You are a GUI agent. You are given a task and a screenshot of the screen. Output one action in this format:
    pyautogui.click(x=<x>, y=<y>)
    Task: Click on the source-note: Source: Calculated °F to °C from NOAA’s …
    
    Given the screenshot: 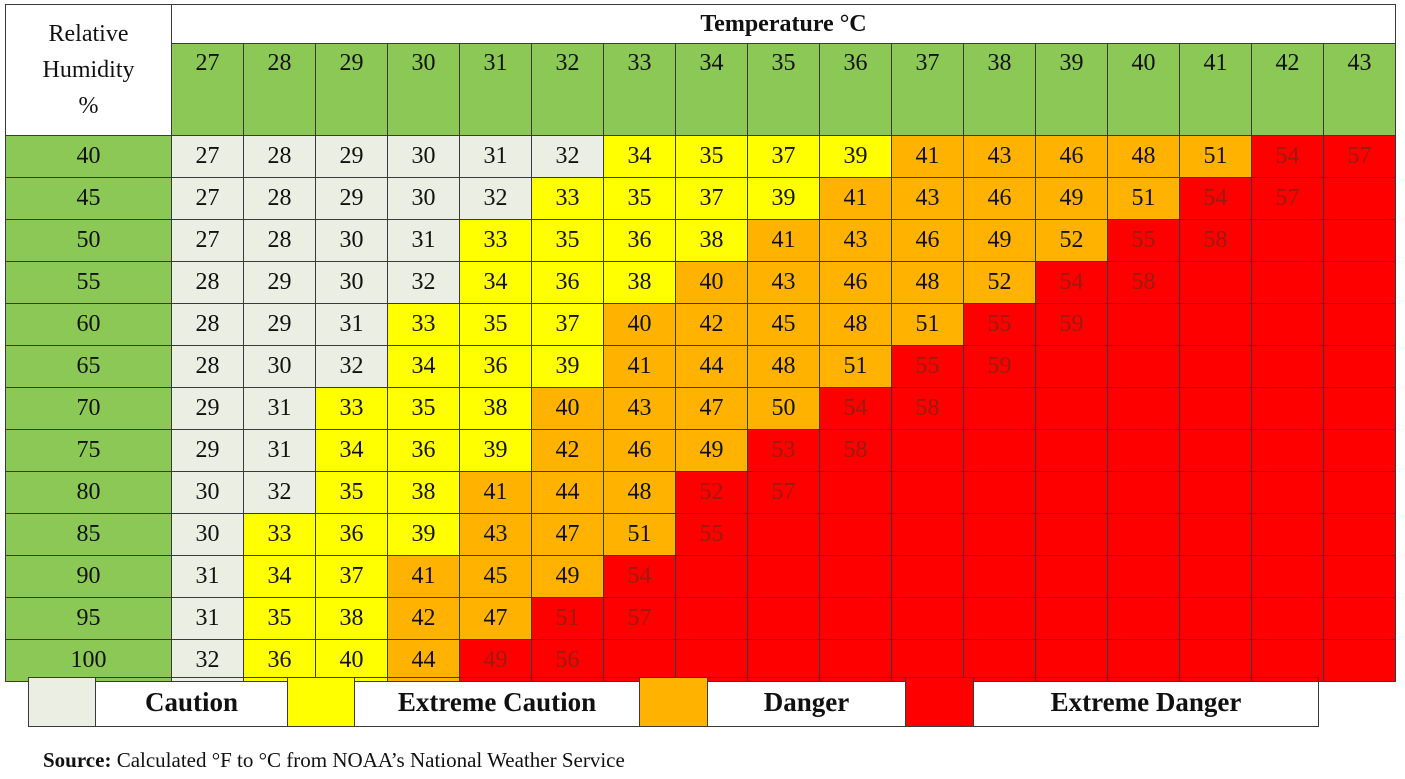 What is the action you would take?
    pyautogui.click(x=334, y=760)
    